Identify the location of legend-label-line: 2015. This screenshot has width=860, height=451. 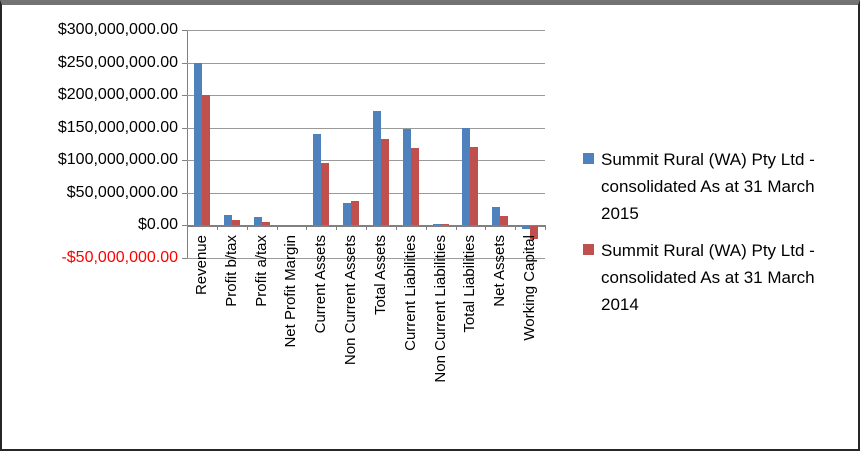
(620, 213).